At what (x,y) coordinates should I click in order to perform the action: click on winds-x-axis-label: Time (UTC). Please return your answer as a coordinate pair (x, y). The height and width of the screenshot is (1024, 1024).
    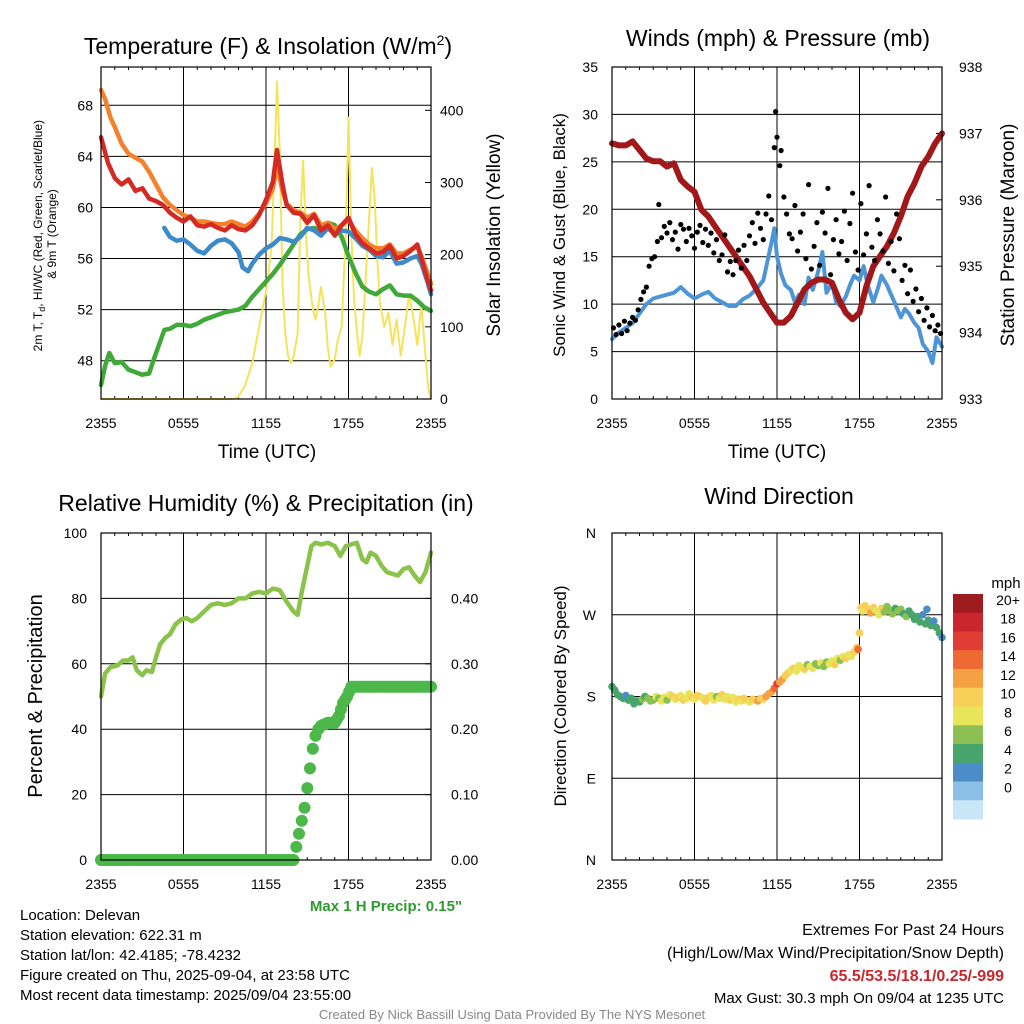
    Looking at the image, I should click on (777, 452).